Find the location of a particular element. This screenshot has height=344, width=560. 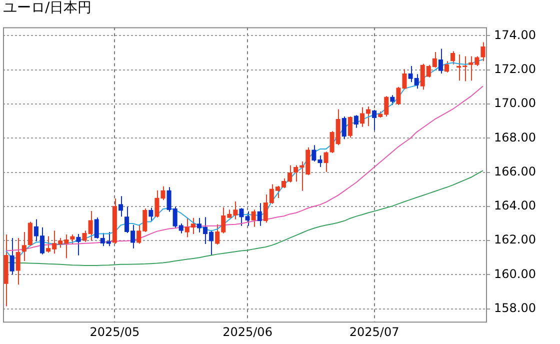

y-tick-label: 170.00 is located at coordinates (515, 103).